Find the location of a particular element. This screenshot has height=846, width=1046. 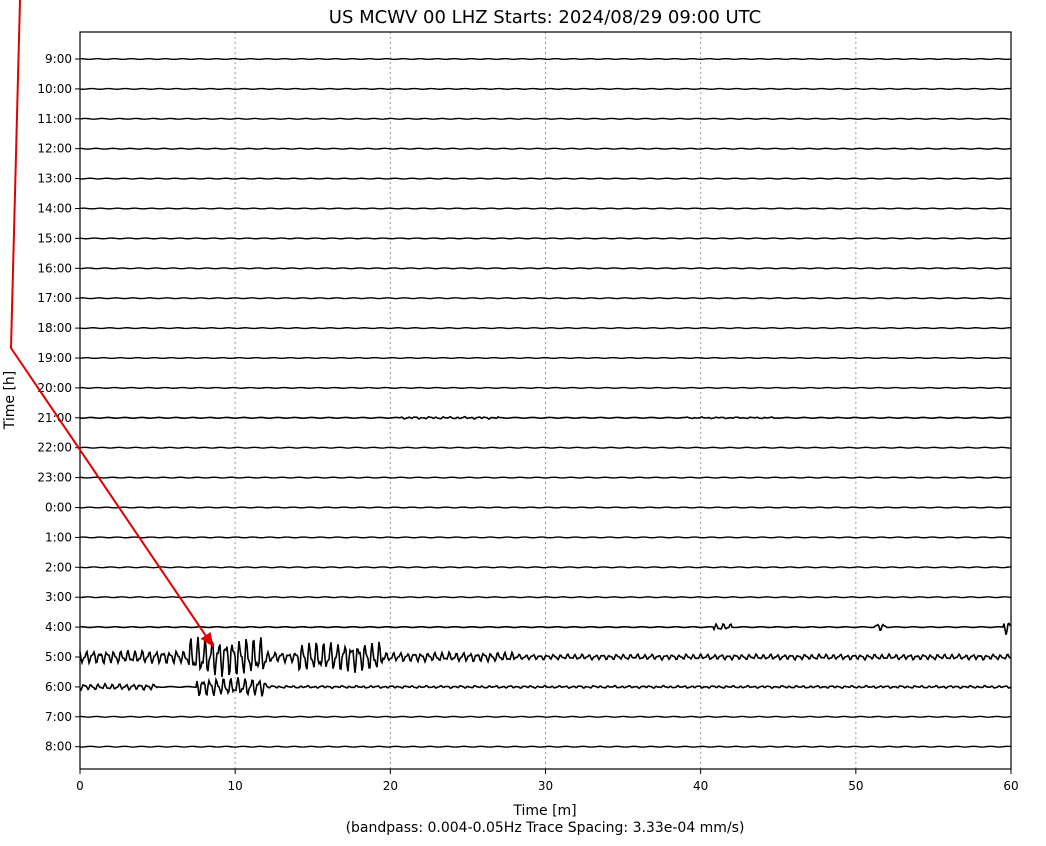

hour-tick-label: 21:00 is located at coordinates (54, 418).